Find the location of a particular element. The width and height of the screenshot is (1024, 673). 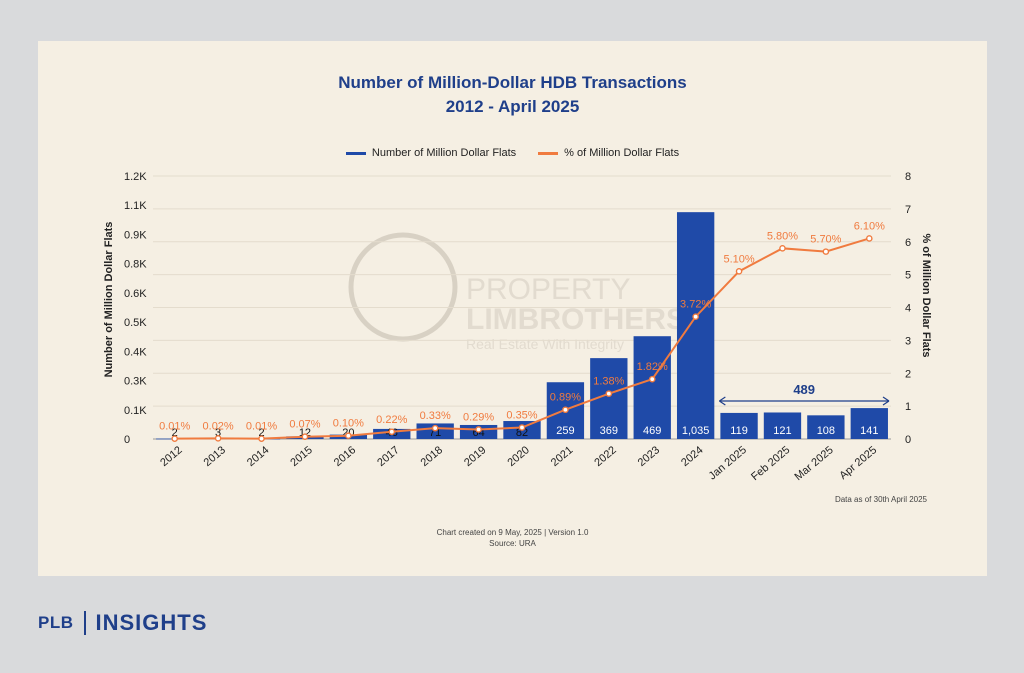

brand-divider is located at coordinates (84, 623).